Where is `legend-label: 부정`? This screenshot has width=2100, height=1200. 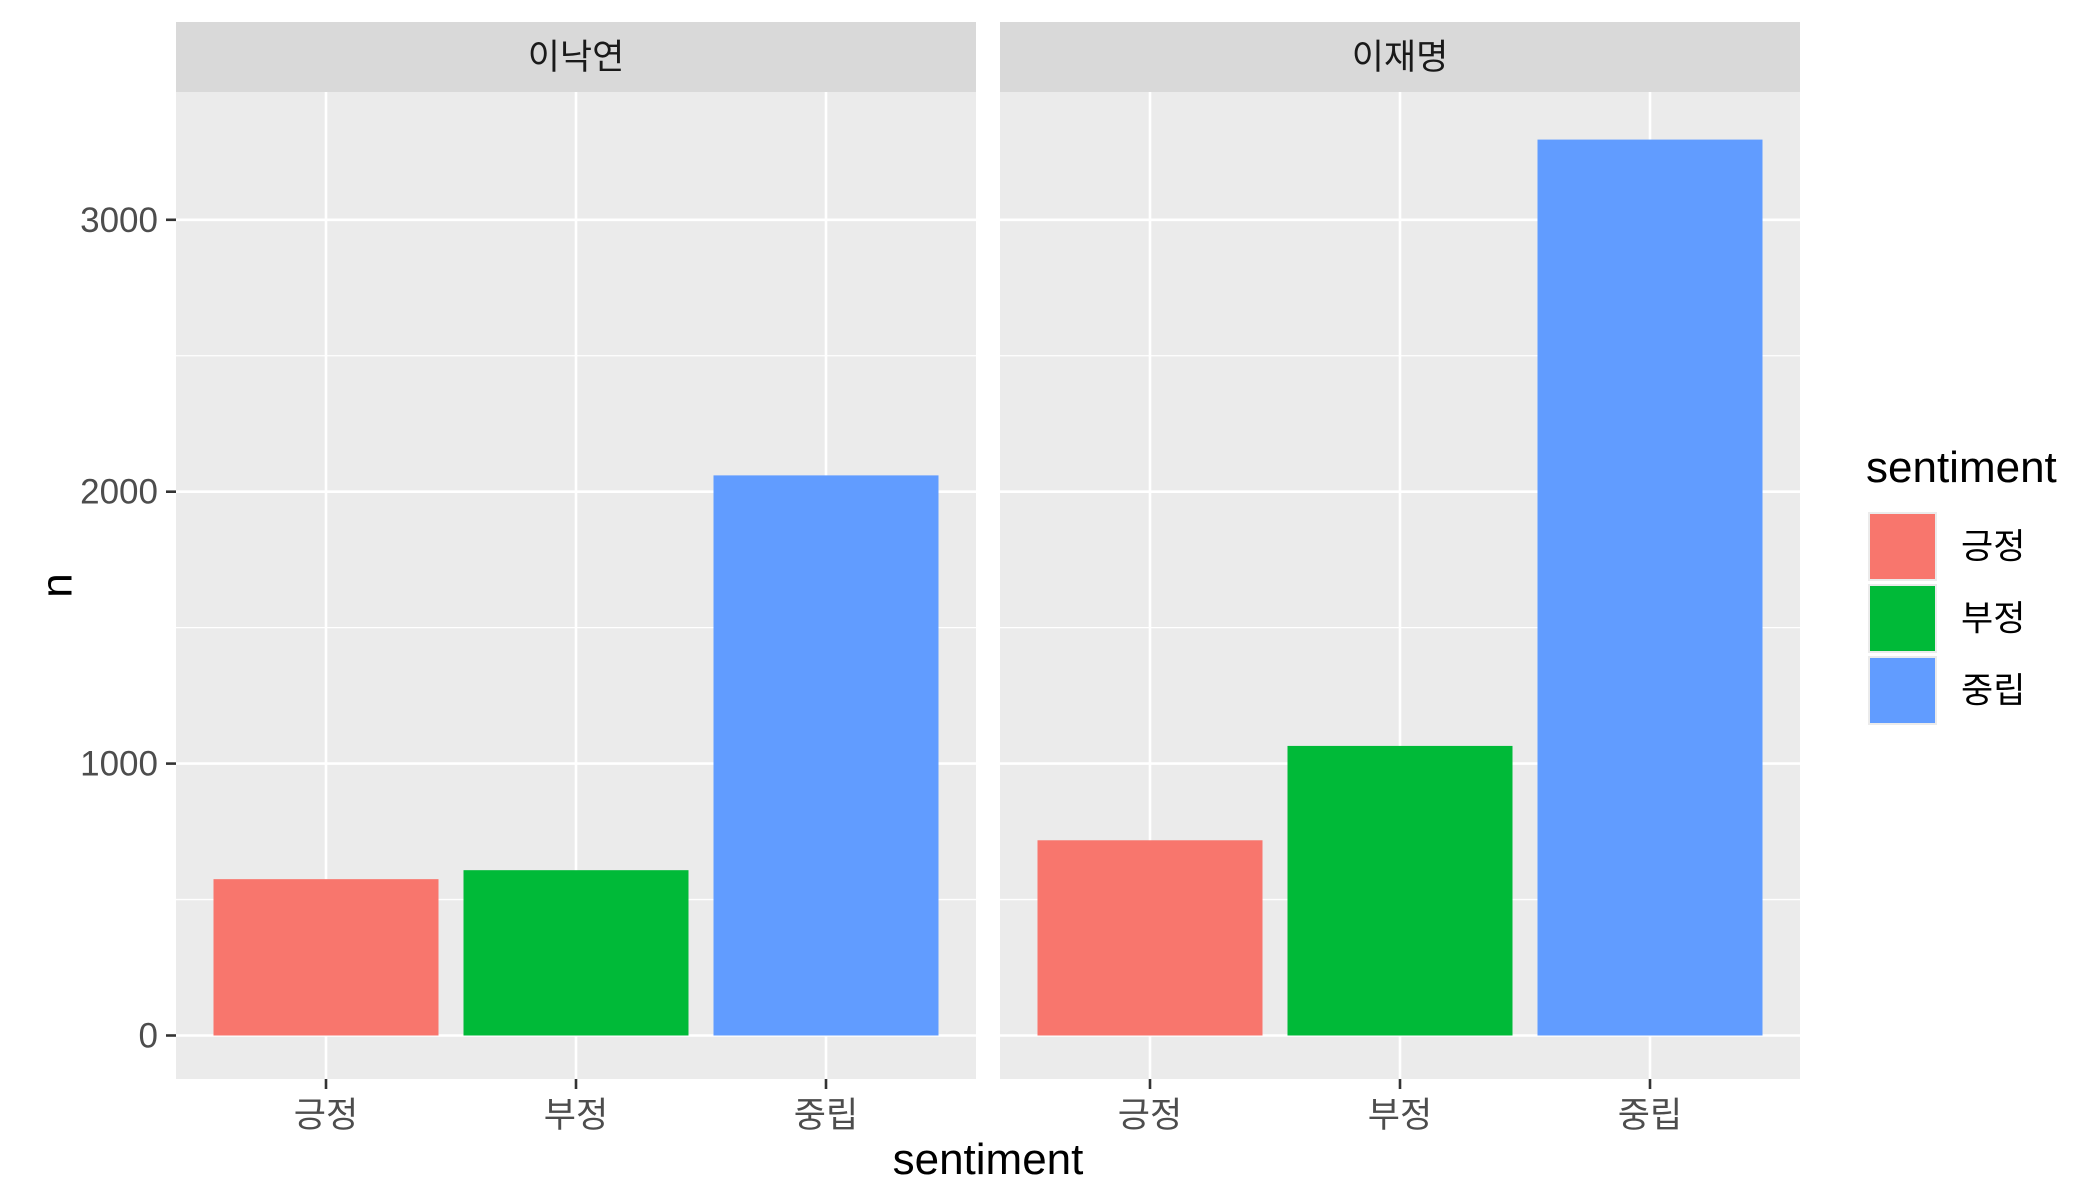 legend-label: 부정 is located at coordinates (1993, 619).